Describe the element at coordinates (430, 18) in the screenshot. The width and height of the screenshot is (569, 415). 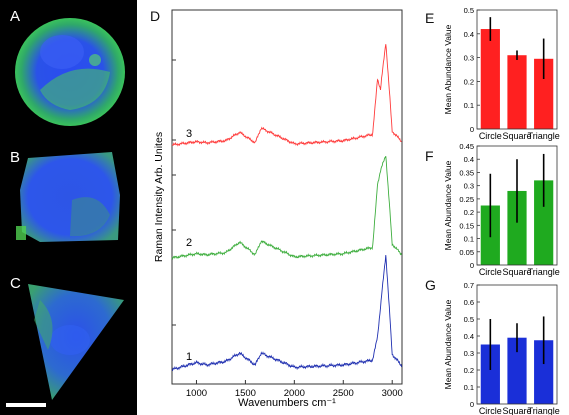
I see `panel-label-e: E` at that location.